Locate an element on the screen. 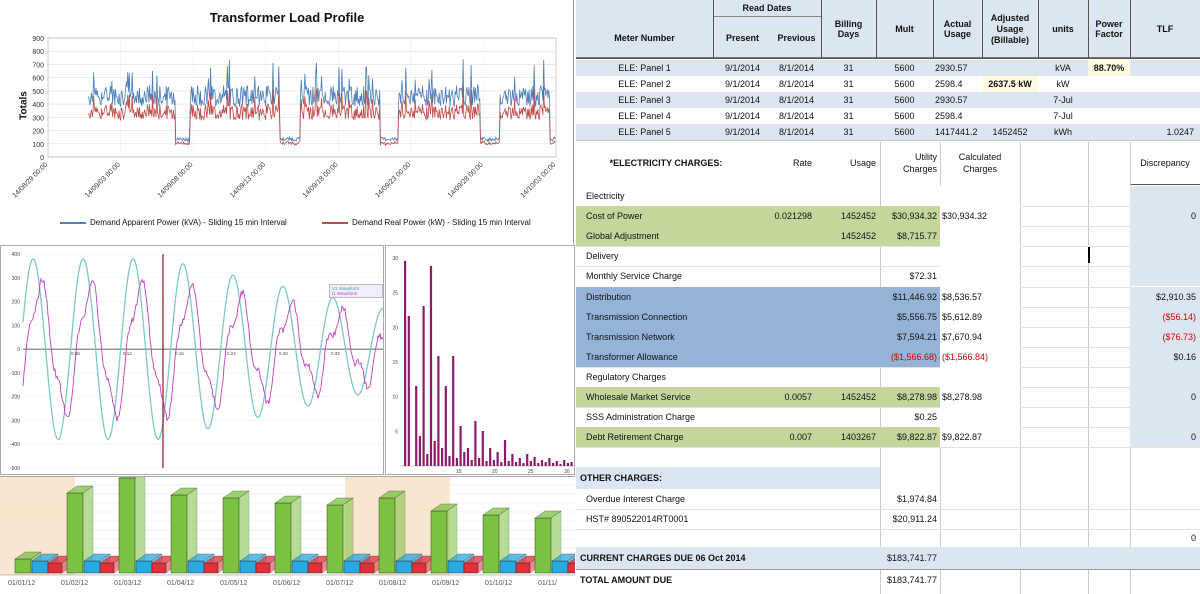 Image resolution: width=1200 pixels, height=594 pixels. charge-usage: 1452452 is located at coordinates (858, 216).